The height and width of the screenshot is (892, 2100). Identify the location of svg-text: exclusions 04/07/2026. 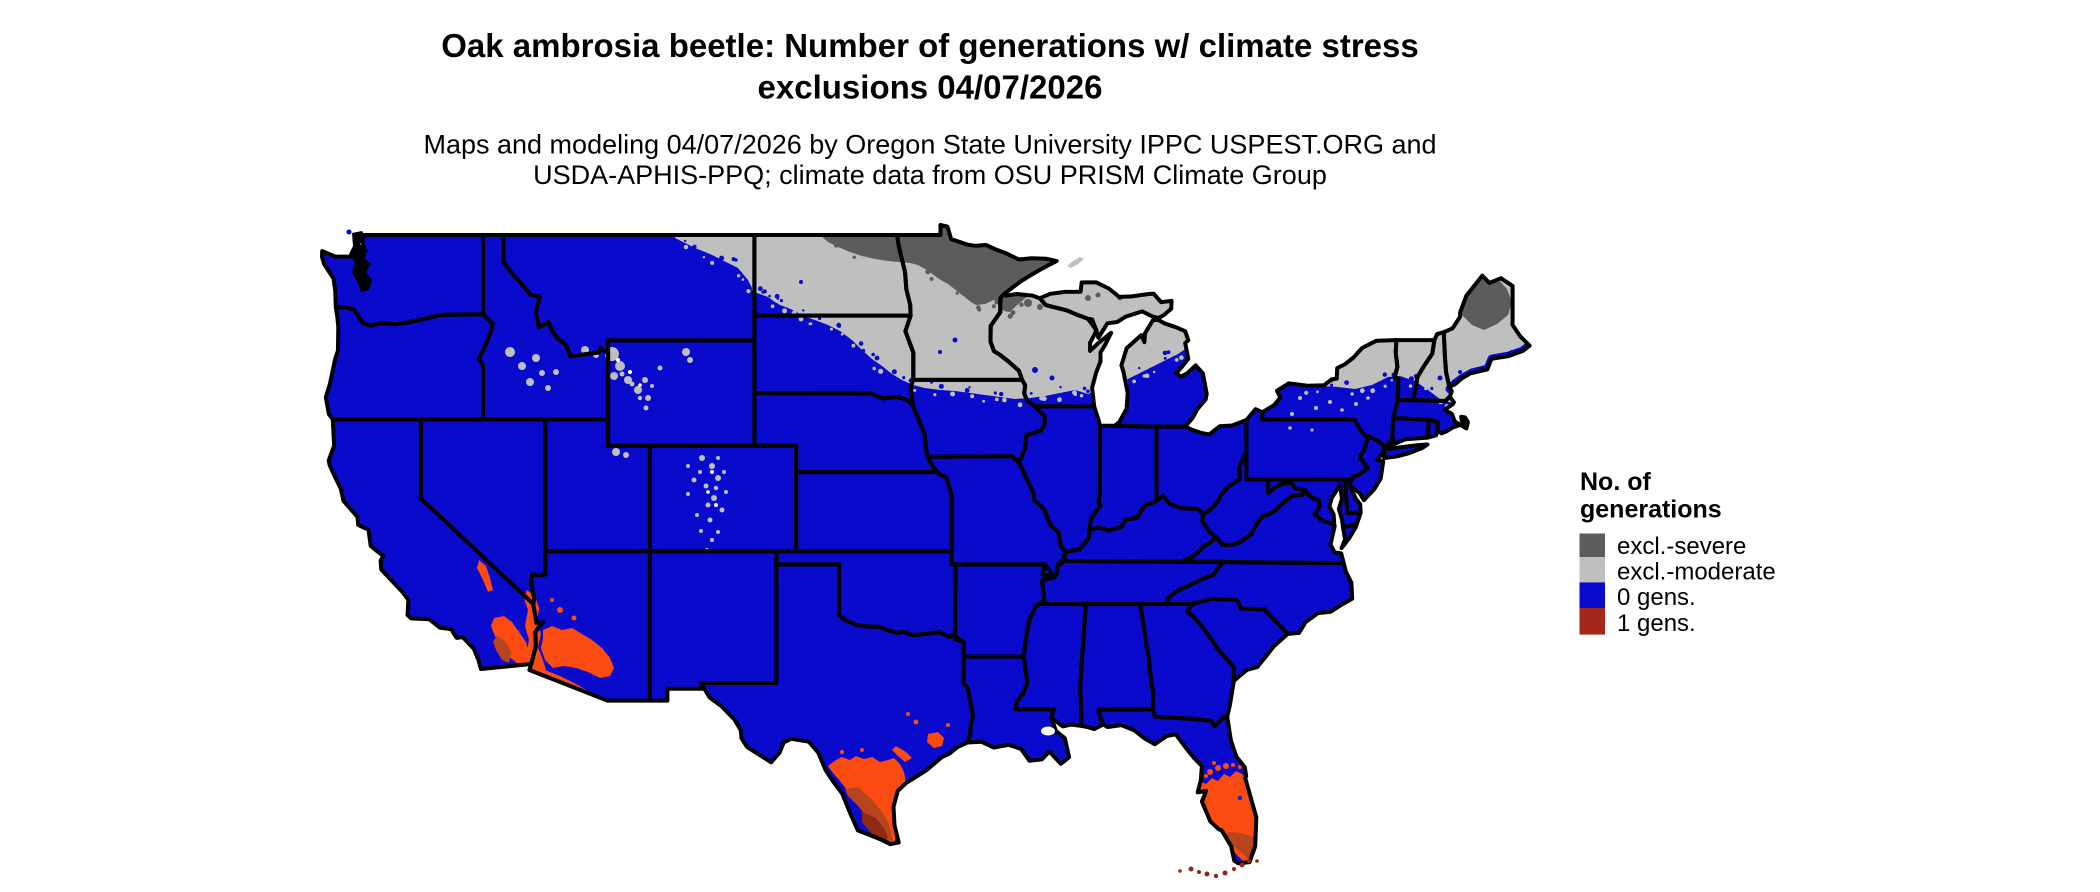
(930, 87).